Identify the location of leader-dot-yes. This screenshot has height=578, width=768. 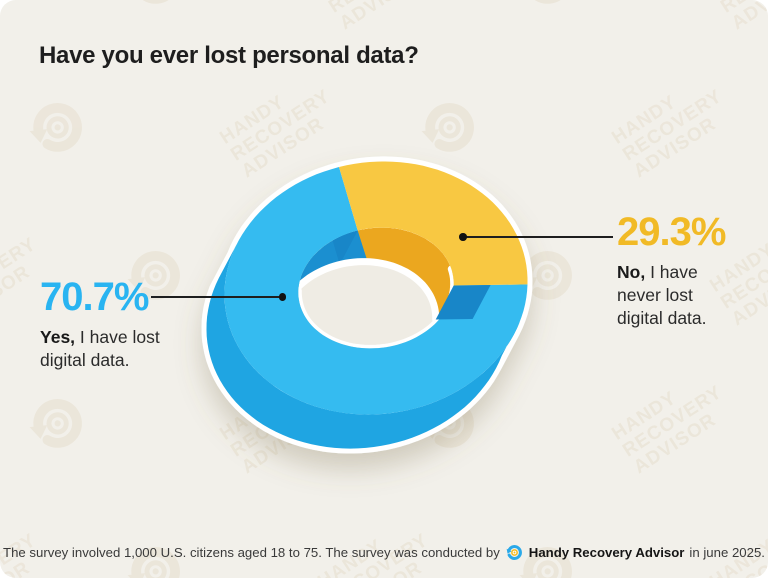
(282, 297).